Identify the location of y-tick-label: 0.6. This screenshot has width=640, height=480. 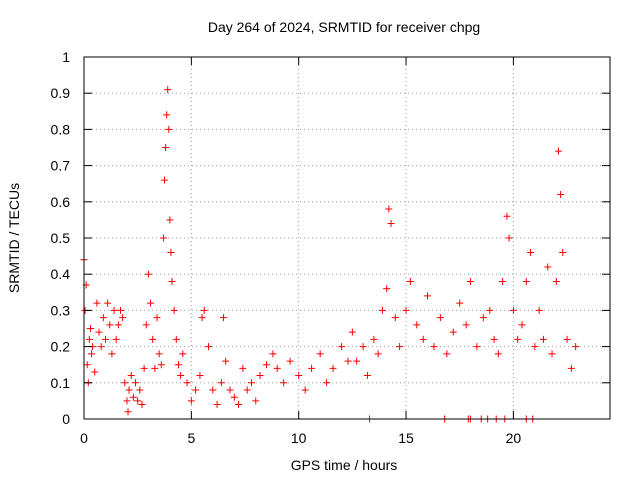
(61, 202).